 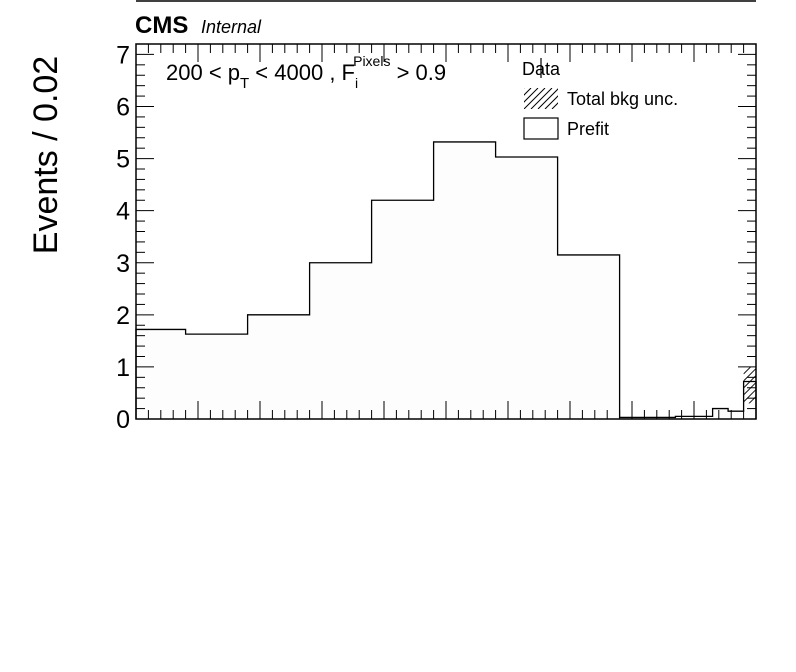 I want to click on legend-label-data: Data, so click(x=541, y=69).